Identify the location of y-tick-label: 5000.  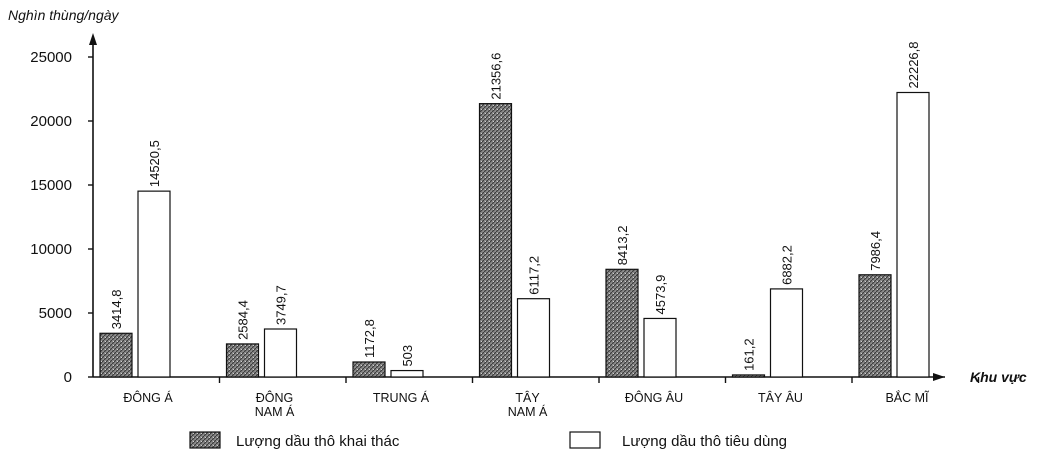
(55, 313).